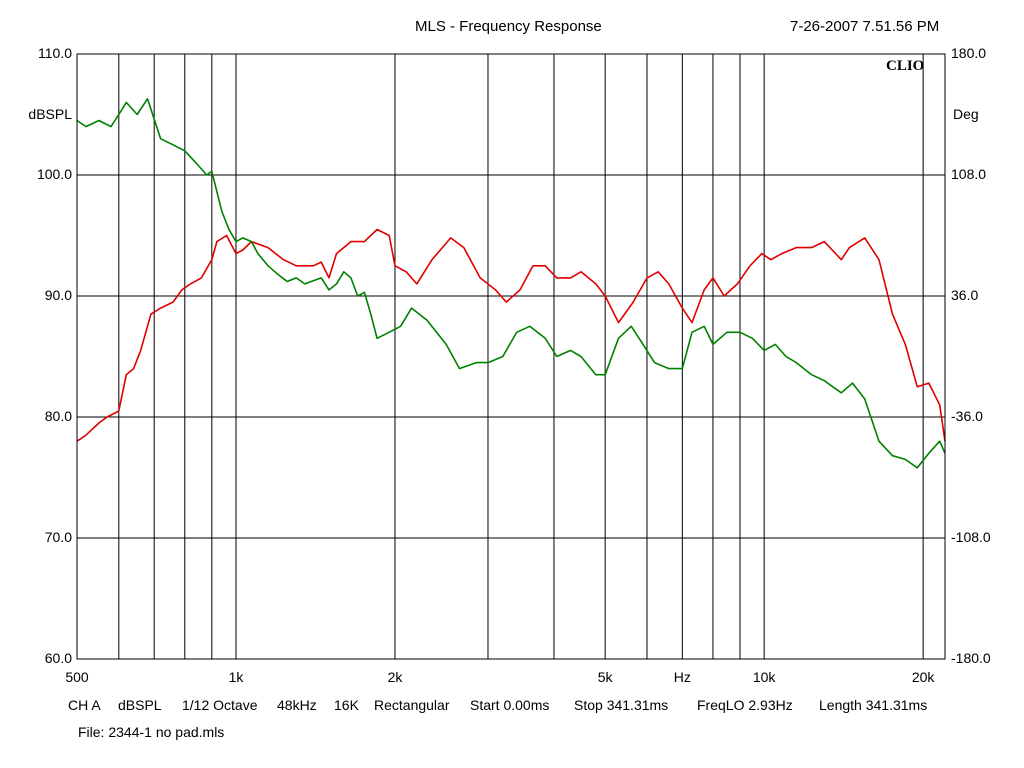  Describe the element at coordinates (297, 705) in the screenshot. I see `footer-sample-rate: 48kHz` at that location.